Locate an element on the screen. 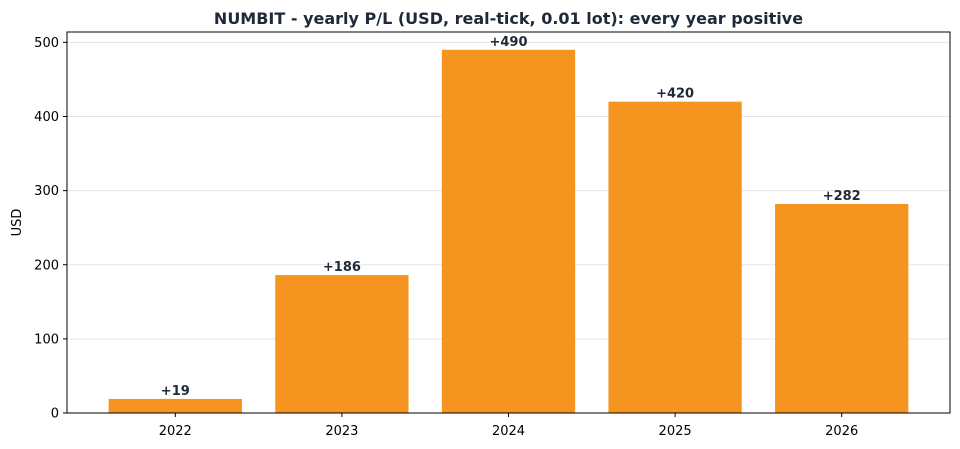  y-axis-label: USD is located at coordinates (17, 223).